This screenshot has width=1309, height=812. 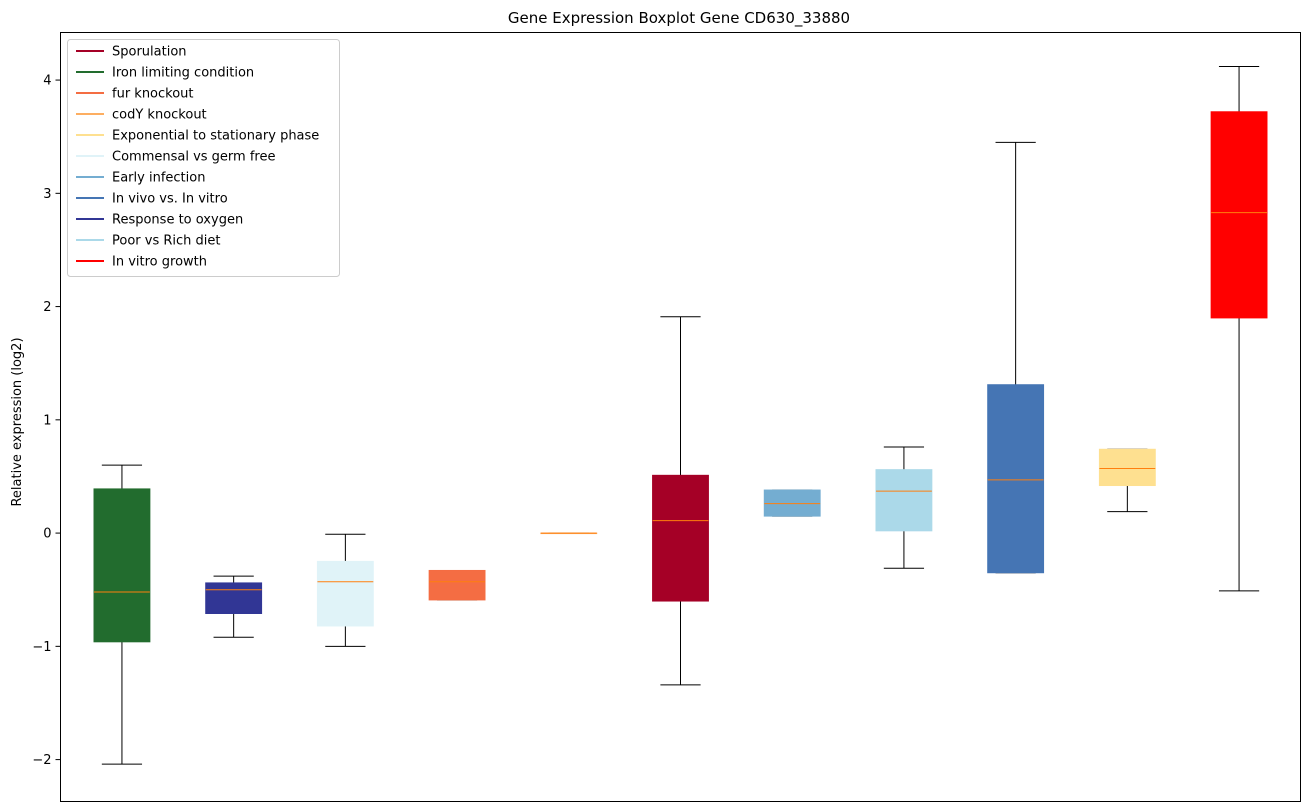 I want to click on legend-label: fur knockout, so click(x=153, y=94).